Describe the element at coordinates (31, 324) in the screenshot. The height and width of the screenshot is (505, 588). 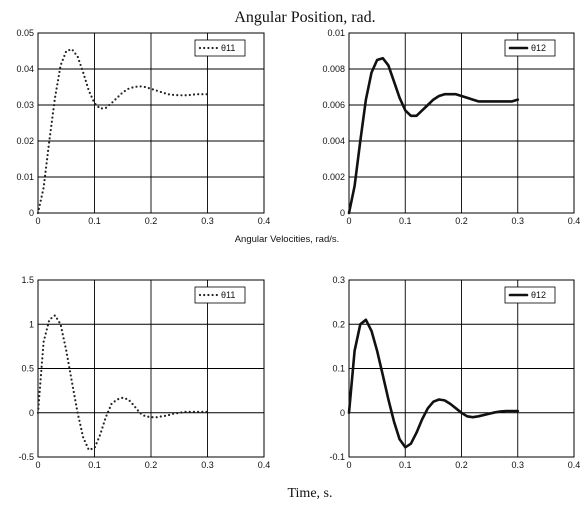
I see `y-tick-label: 1` at that location.